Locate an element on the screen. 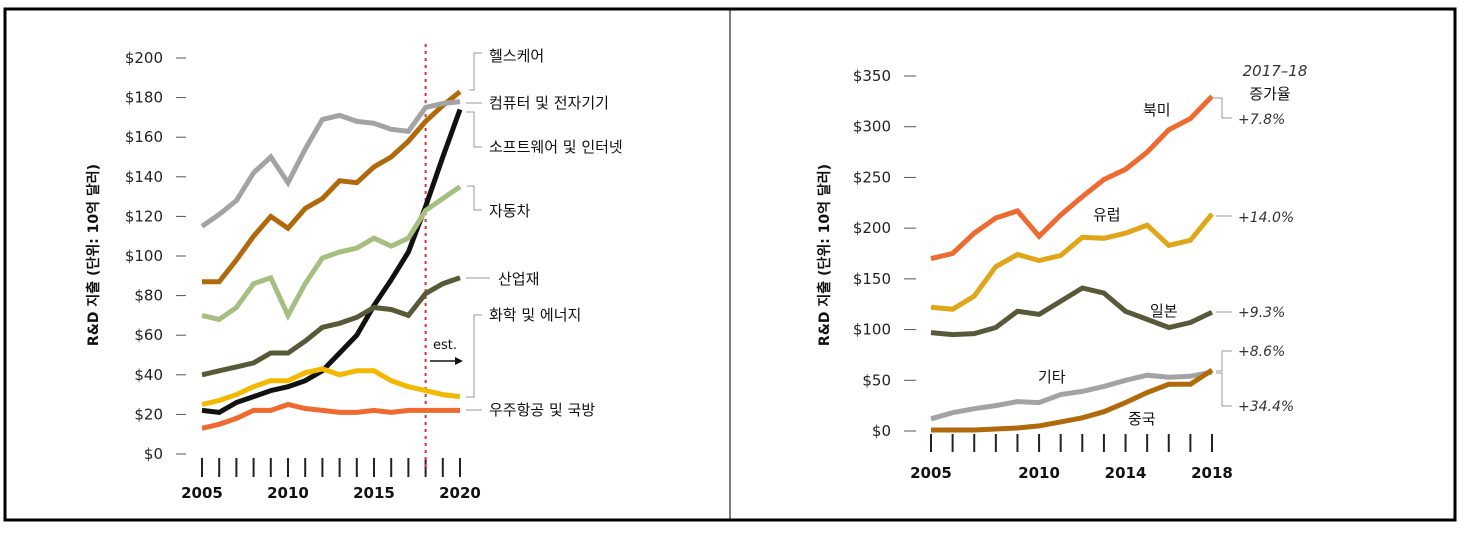  chart-right-x-axis: 2005 2010 2014 2018 is located at coordinates (1071, 458).